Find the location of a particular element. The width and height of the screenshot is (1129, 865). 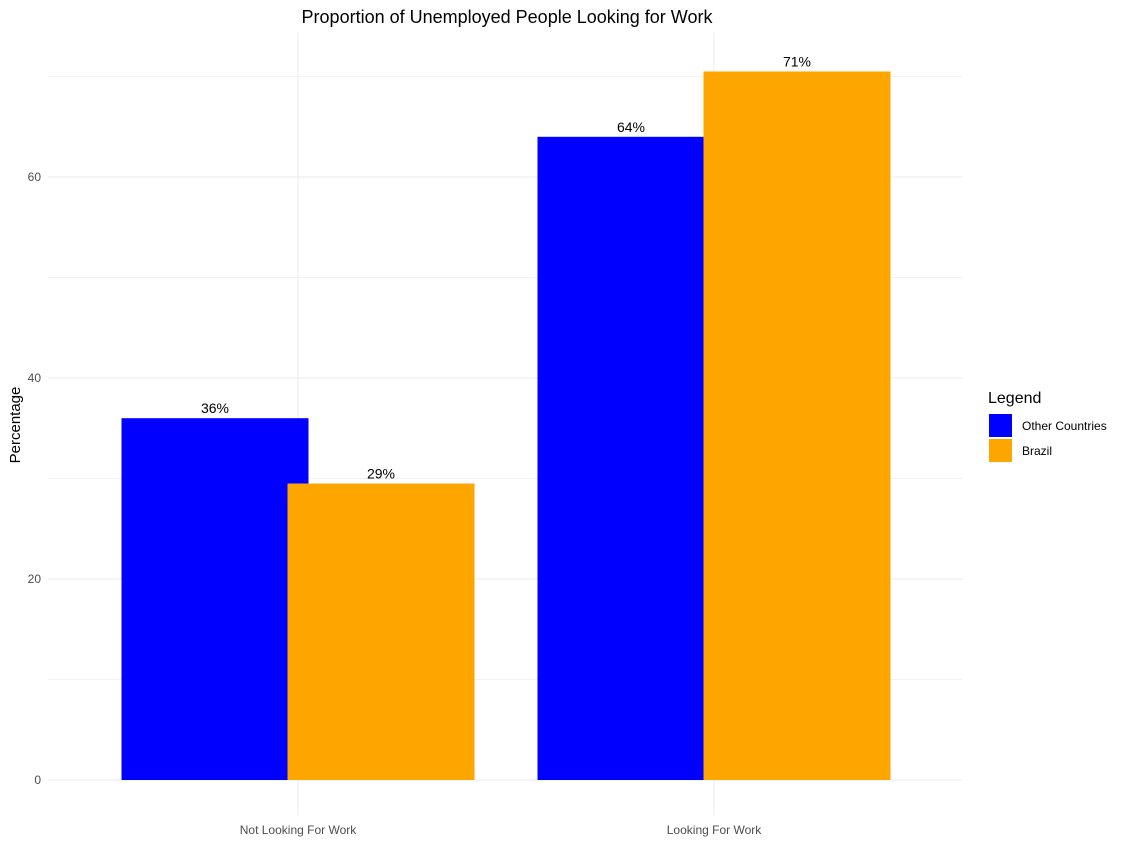

x-tick-label: Looking For Work is located at coordinates (714, 830).